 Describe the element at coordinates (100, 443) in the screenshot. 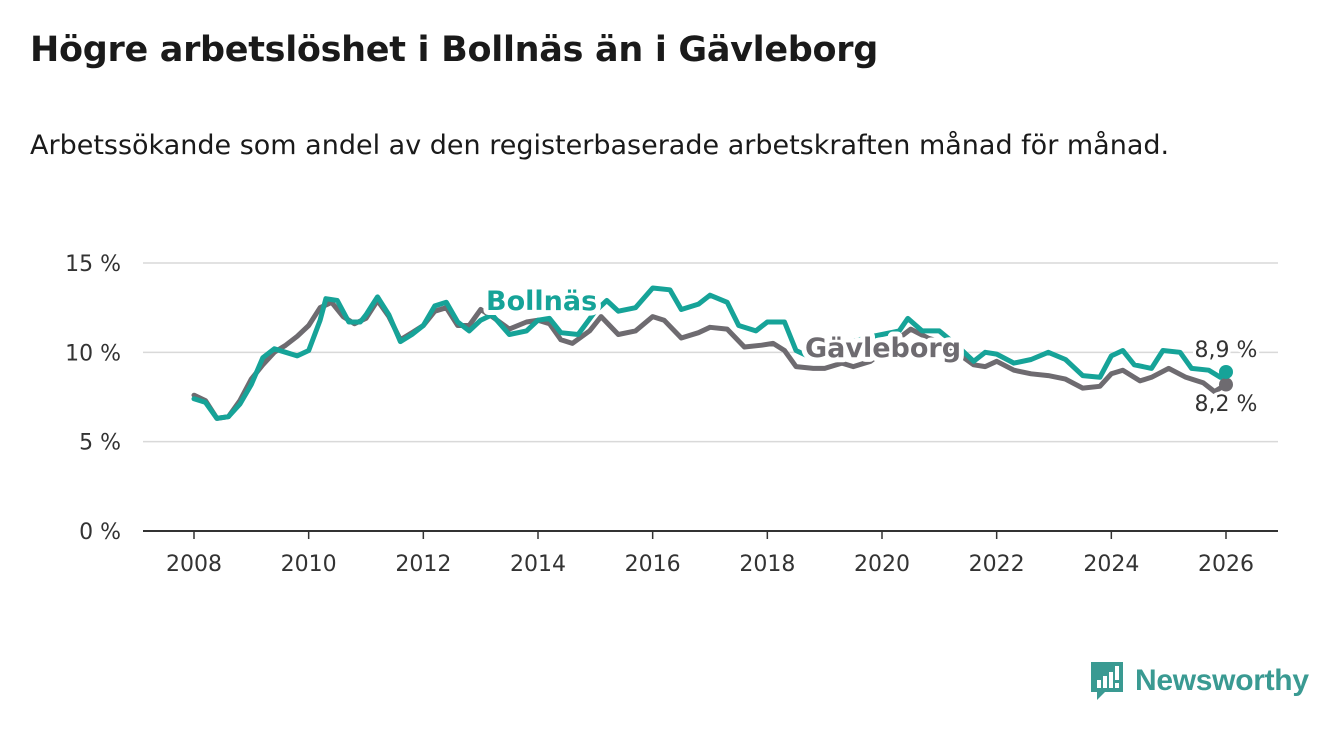

I see `y-tick-label: 5 %` at that location.